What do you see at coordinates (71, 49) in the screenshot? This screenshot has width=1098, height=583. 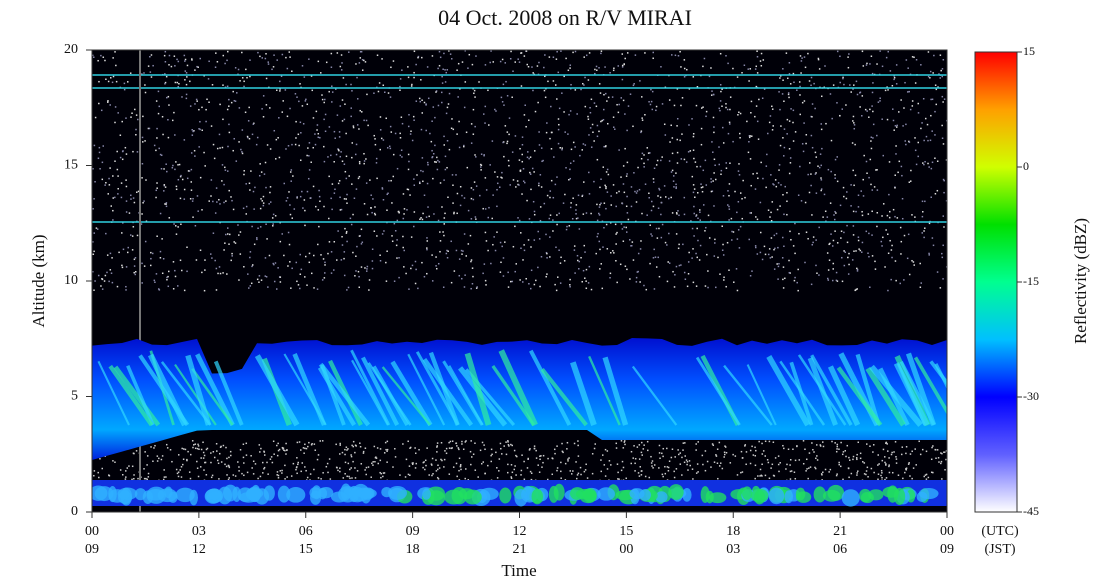 I see `y-tick-label: 20` at bounding box center [71, 49].